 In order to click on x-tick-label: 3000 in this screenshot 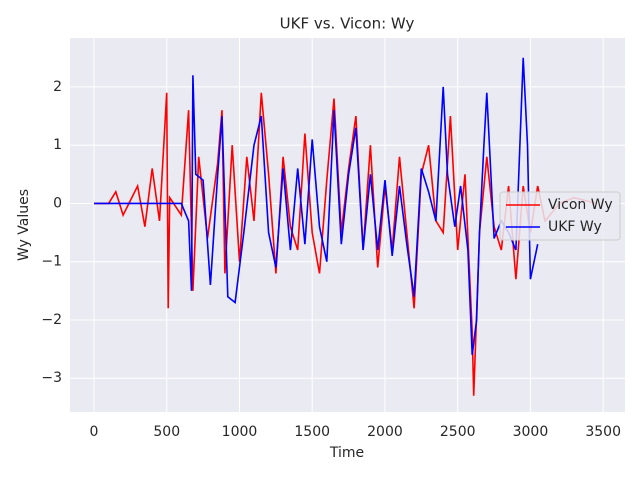, I will do `click(531, 432)`.